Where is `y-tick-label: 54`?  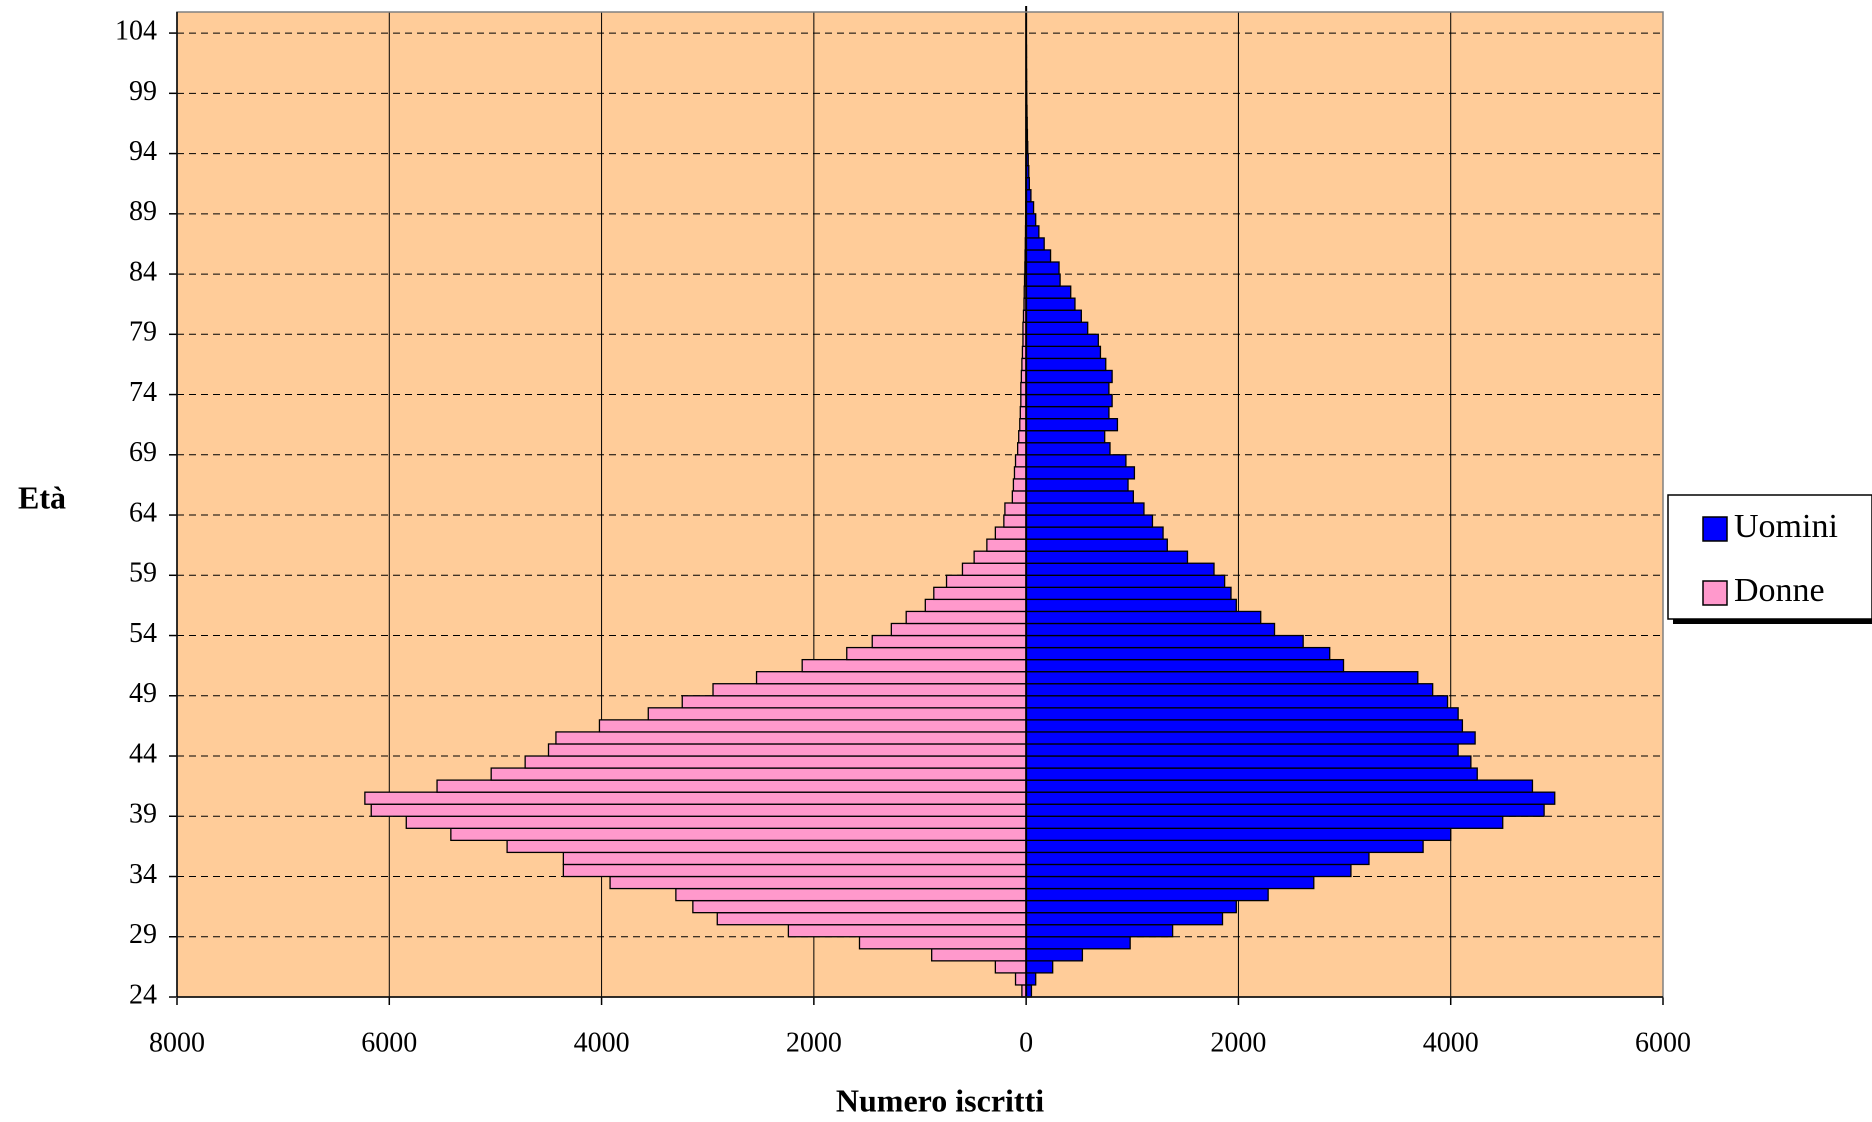 y-tick-label: 54 is located at coordinates (143, 633).